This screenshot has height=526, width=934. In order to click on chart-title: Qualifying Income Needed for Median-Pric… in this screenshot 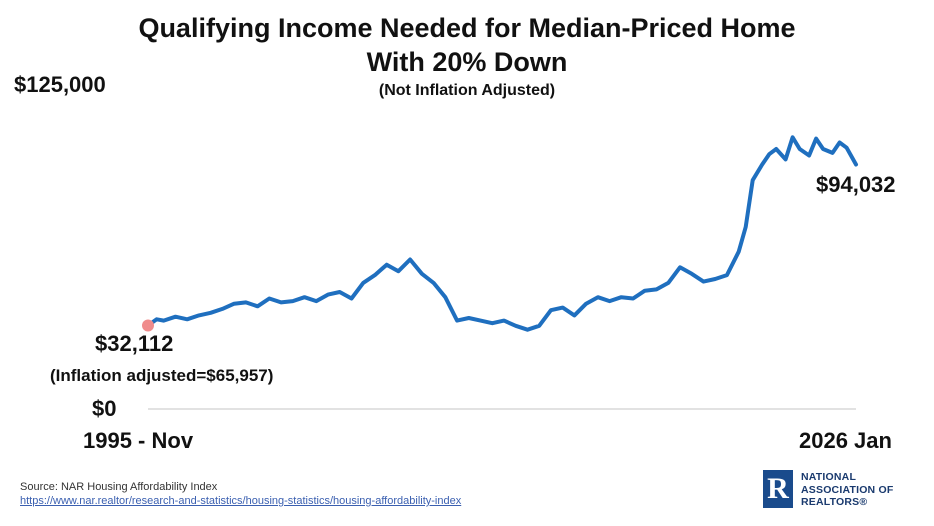, I will do `click(467, 28)`.